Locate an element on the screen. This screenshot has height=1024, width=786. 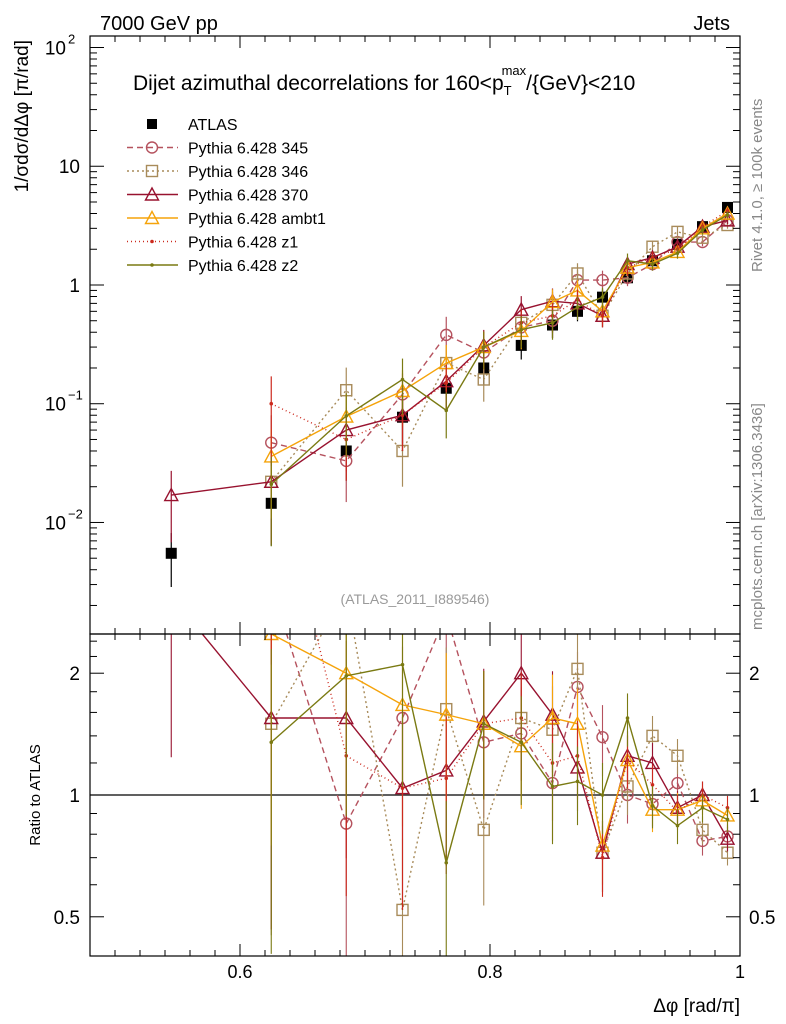
ratio-y-tick-label-right: 0.5 is located at coordinates (762, 918).